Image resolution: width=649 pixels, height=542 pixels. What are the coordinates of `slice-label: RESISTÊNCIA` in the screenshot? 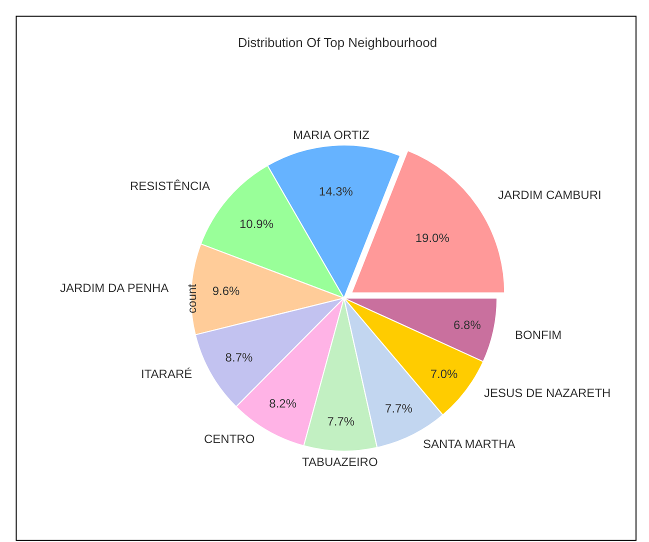 It's located at (170, 186).